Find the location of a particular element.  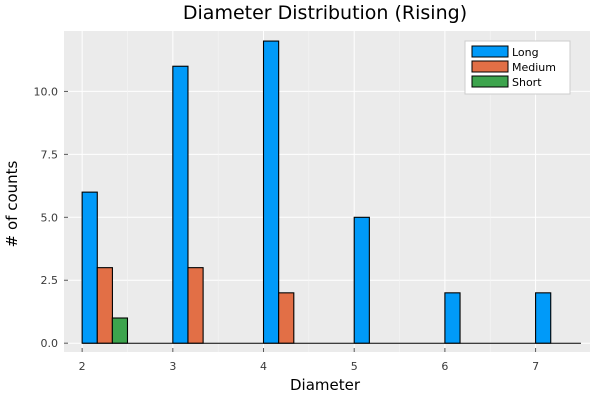

y-tick-label: 5.0 is located at coordinates (50, 217).